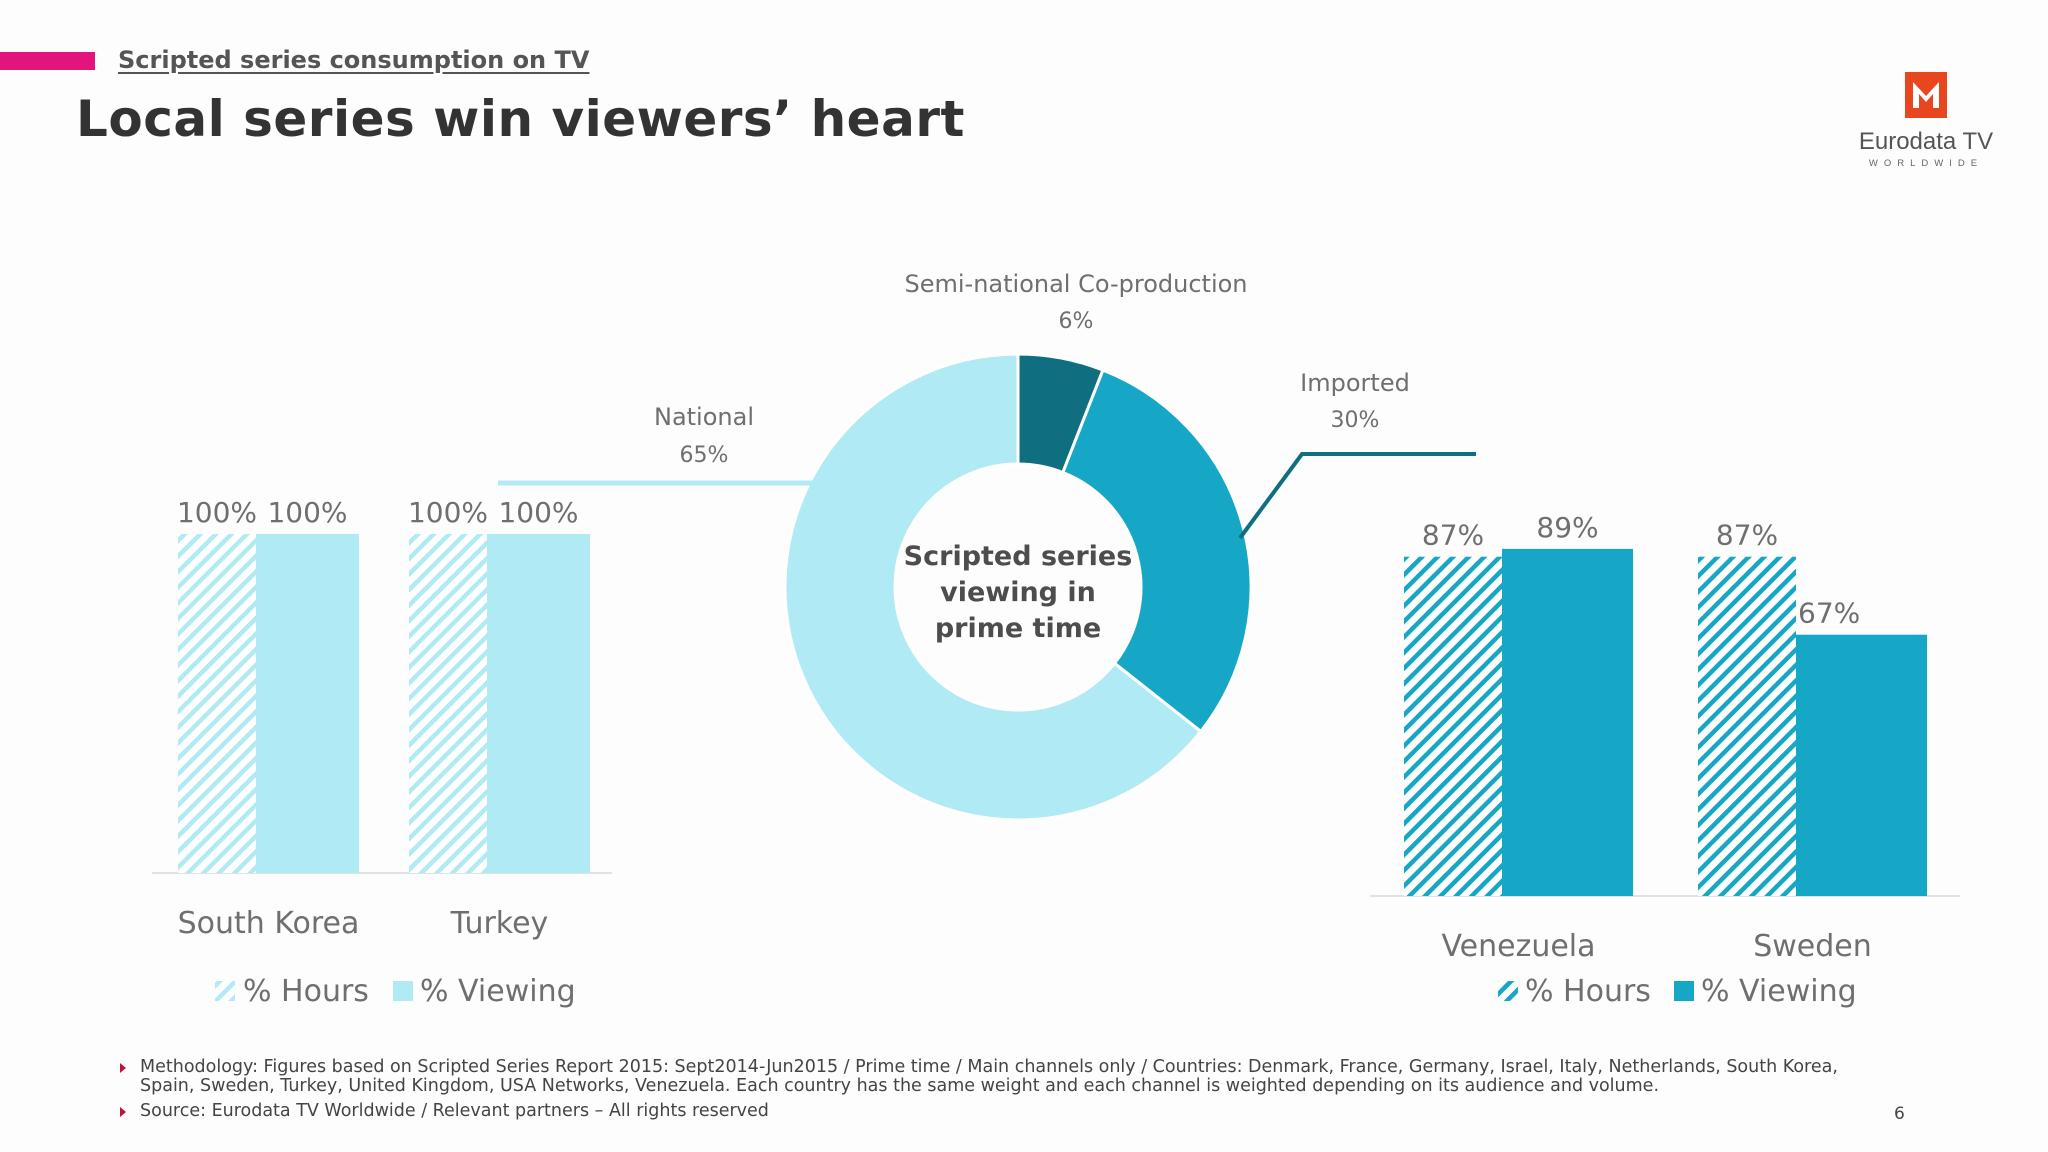  I want to click on donut-center-line-3: prime time, so click(1018, 628).